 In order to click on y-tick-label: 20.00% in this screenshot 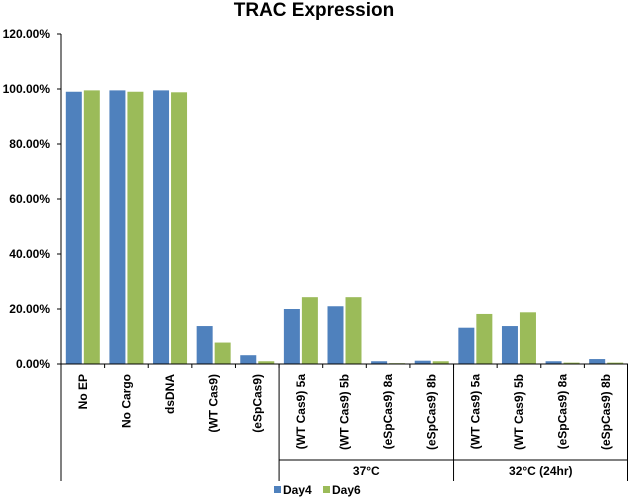, I will do `click(29, 309)`.